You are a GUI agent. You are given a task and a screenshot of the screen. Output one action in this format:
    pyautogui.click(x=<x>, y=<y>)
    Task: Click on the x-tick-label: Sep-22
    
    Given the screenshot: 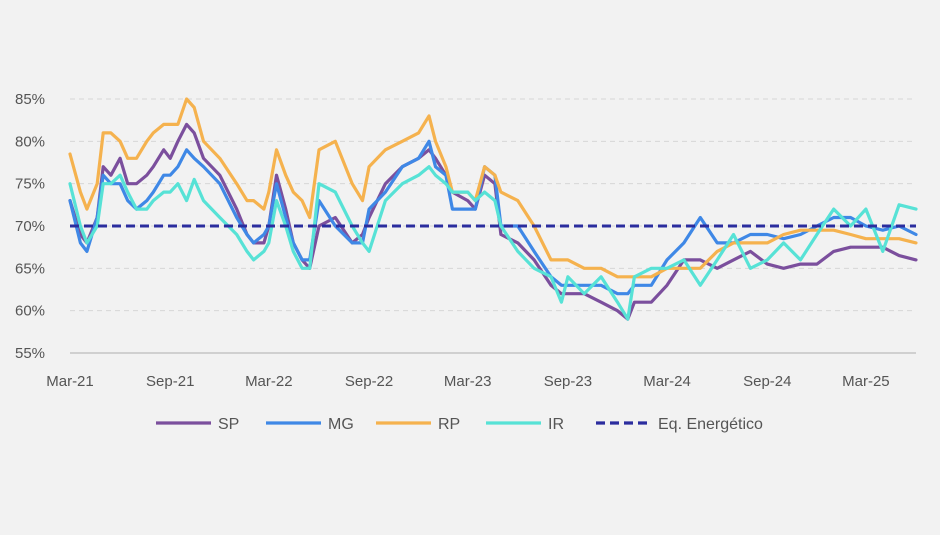 What is the action you would take?
    pyautogui.click(x=369, y=381)
    